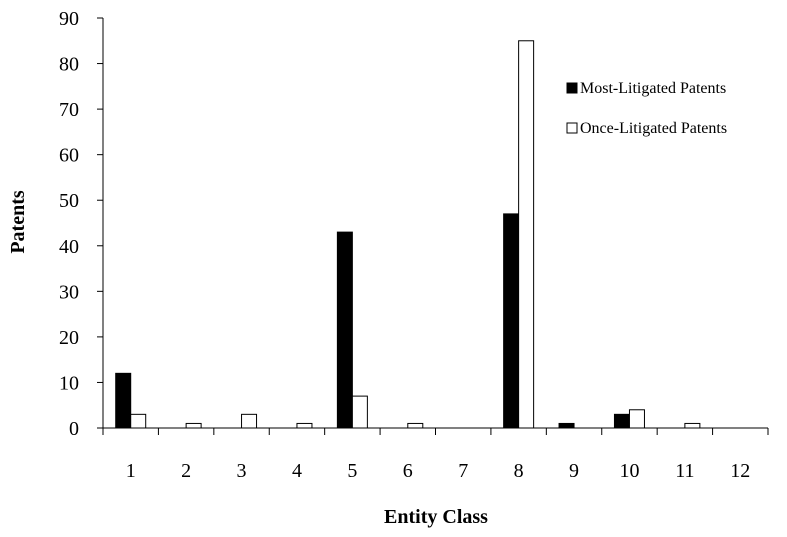 This screenshot has width=787, height=537. Describe the element at coordinates (69, 383) in the screenshot. I see `y-tick-label: 10` at that location.